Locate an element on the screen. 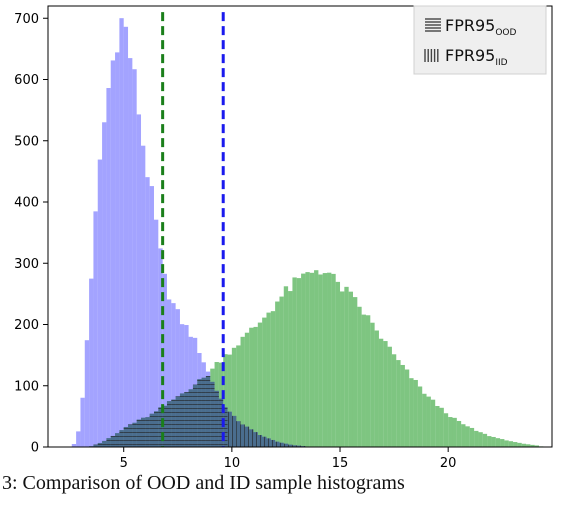 This screenshot has width=578, height=506. x-tick-label: 15 is located at coordinates (340, 463).